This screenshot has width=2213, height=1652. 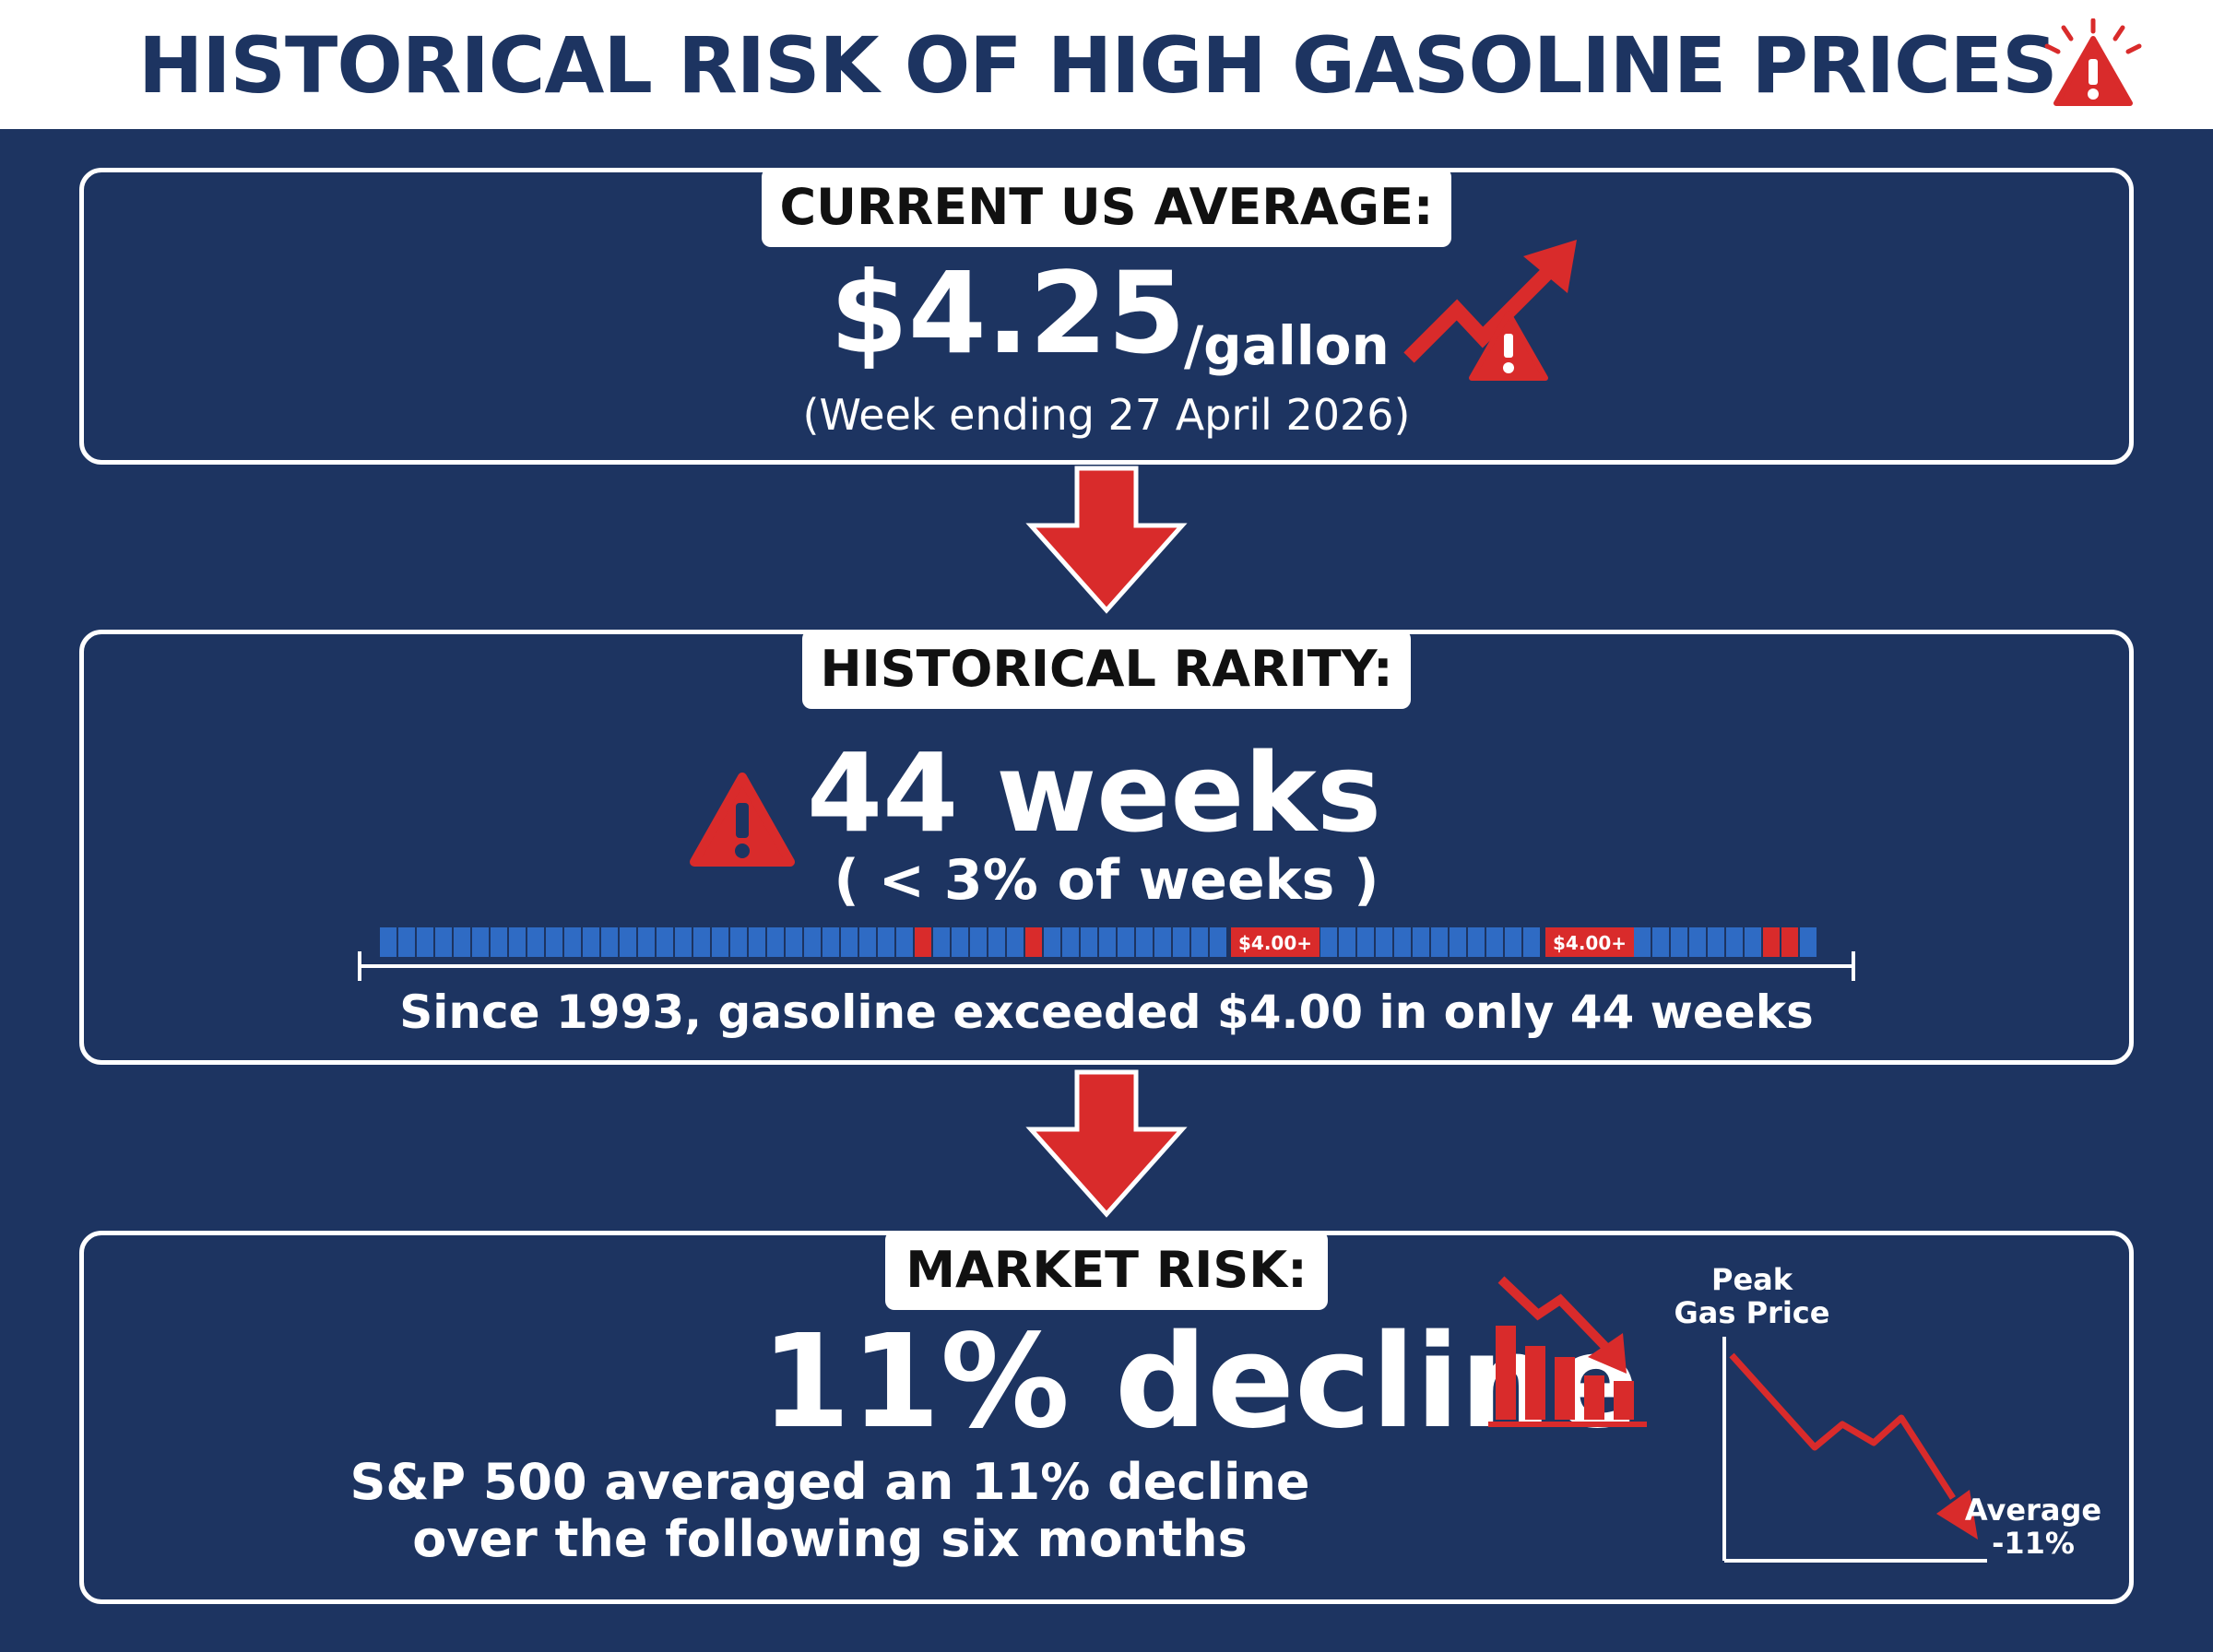 What do you see at coordinates (2033, 1527) in the screenshot?
I see `average-decline-label: Average -11%` at bounding box center [2033, 1527].